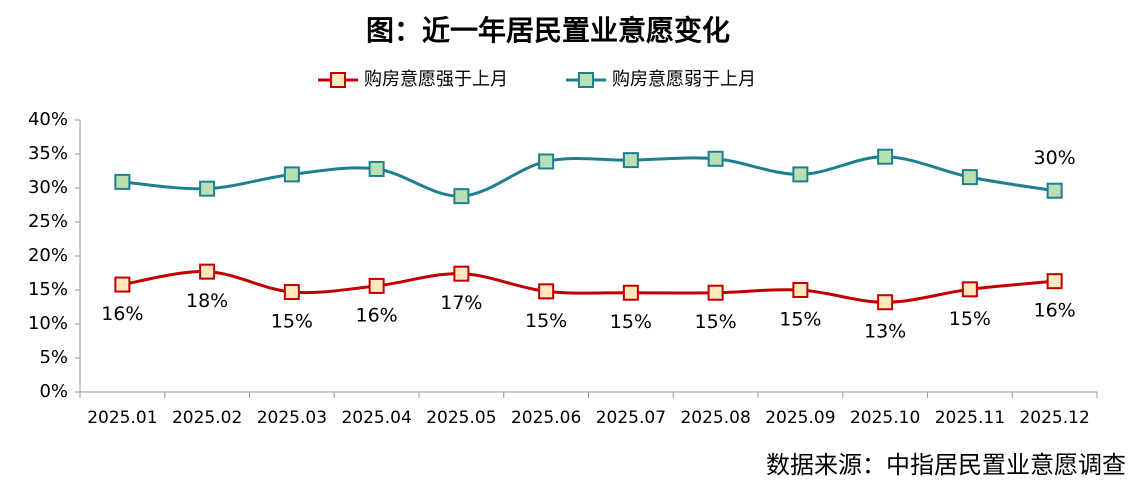 This screenshot has width=1148, height=495. Describe the element at coordinates (1054, 418) in the screenshot. I see `x-tick-label: 2025.12` at that location.